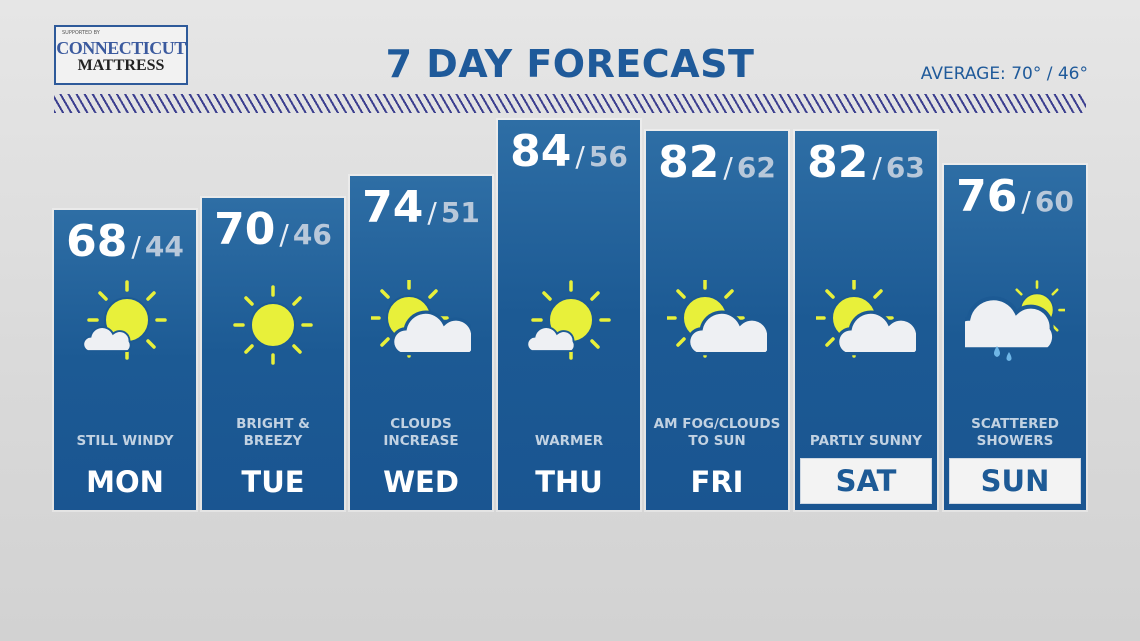  I want to click on sponsor-name-line2: MATTRESS, so click(121, 65).